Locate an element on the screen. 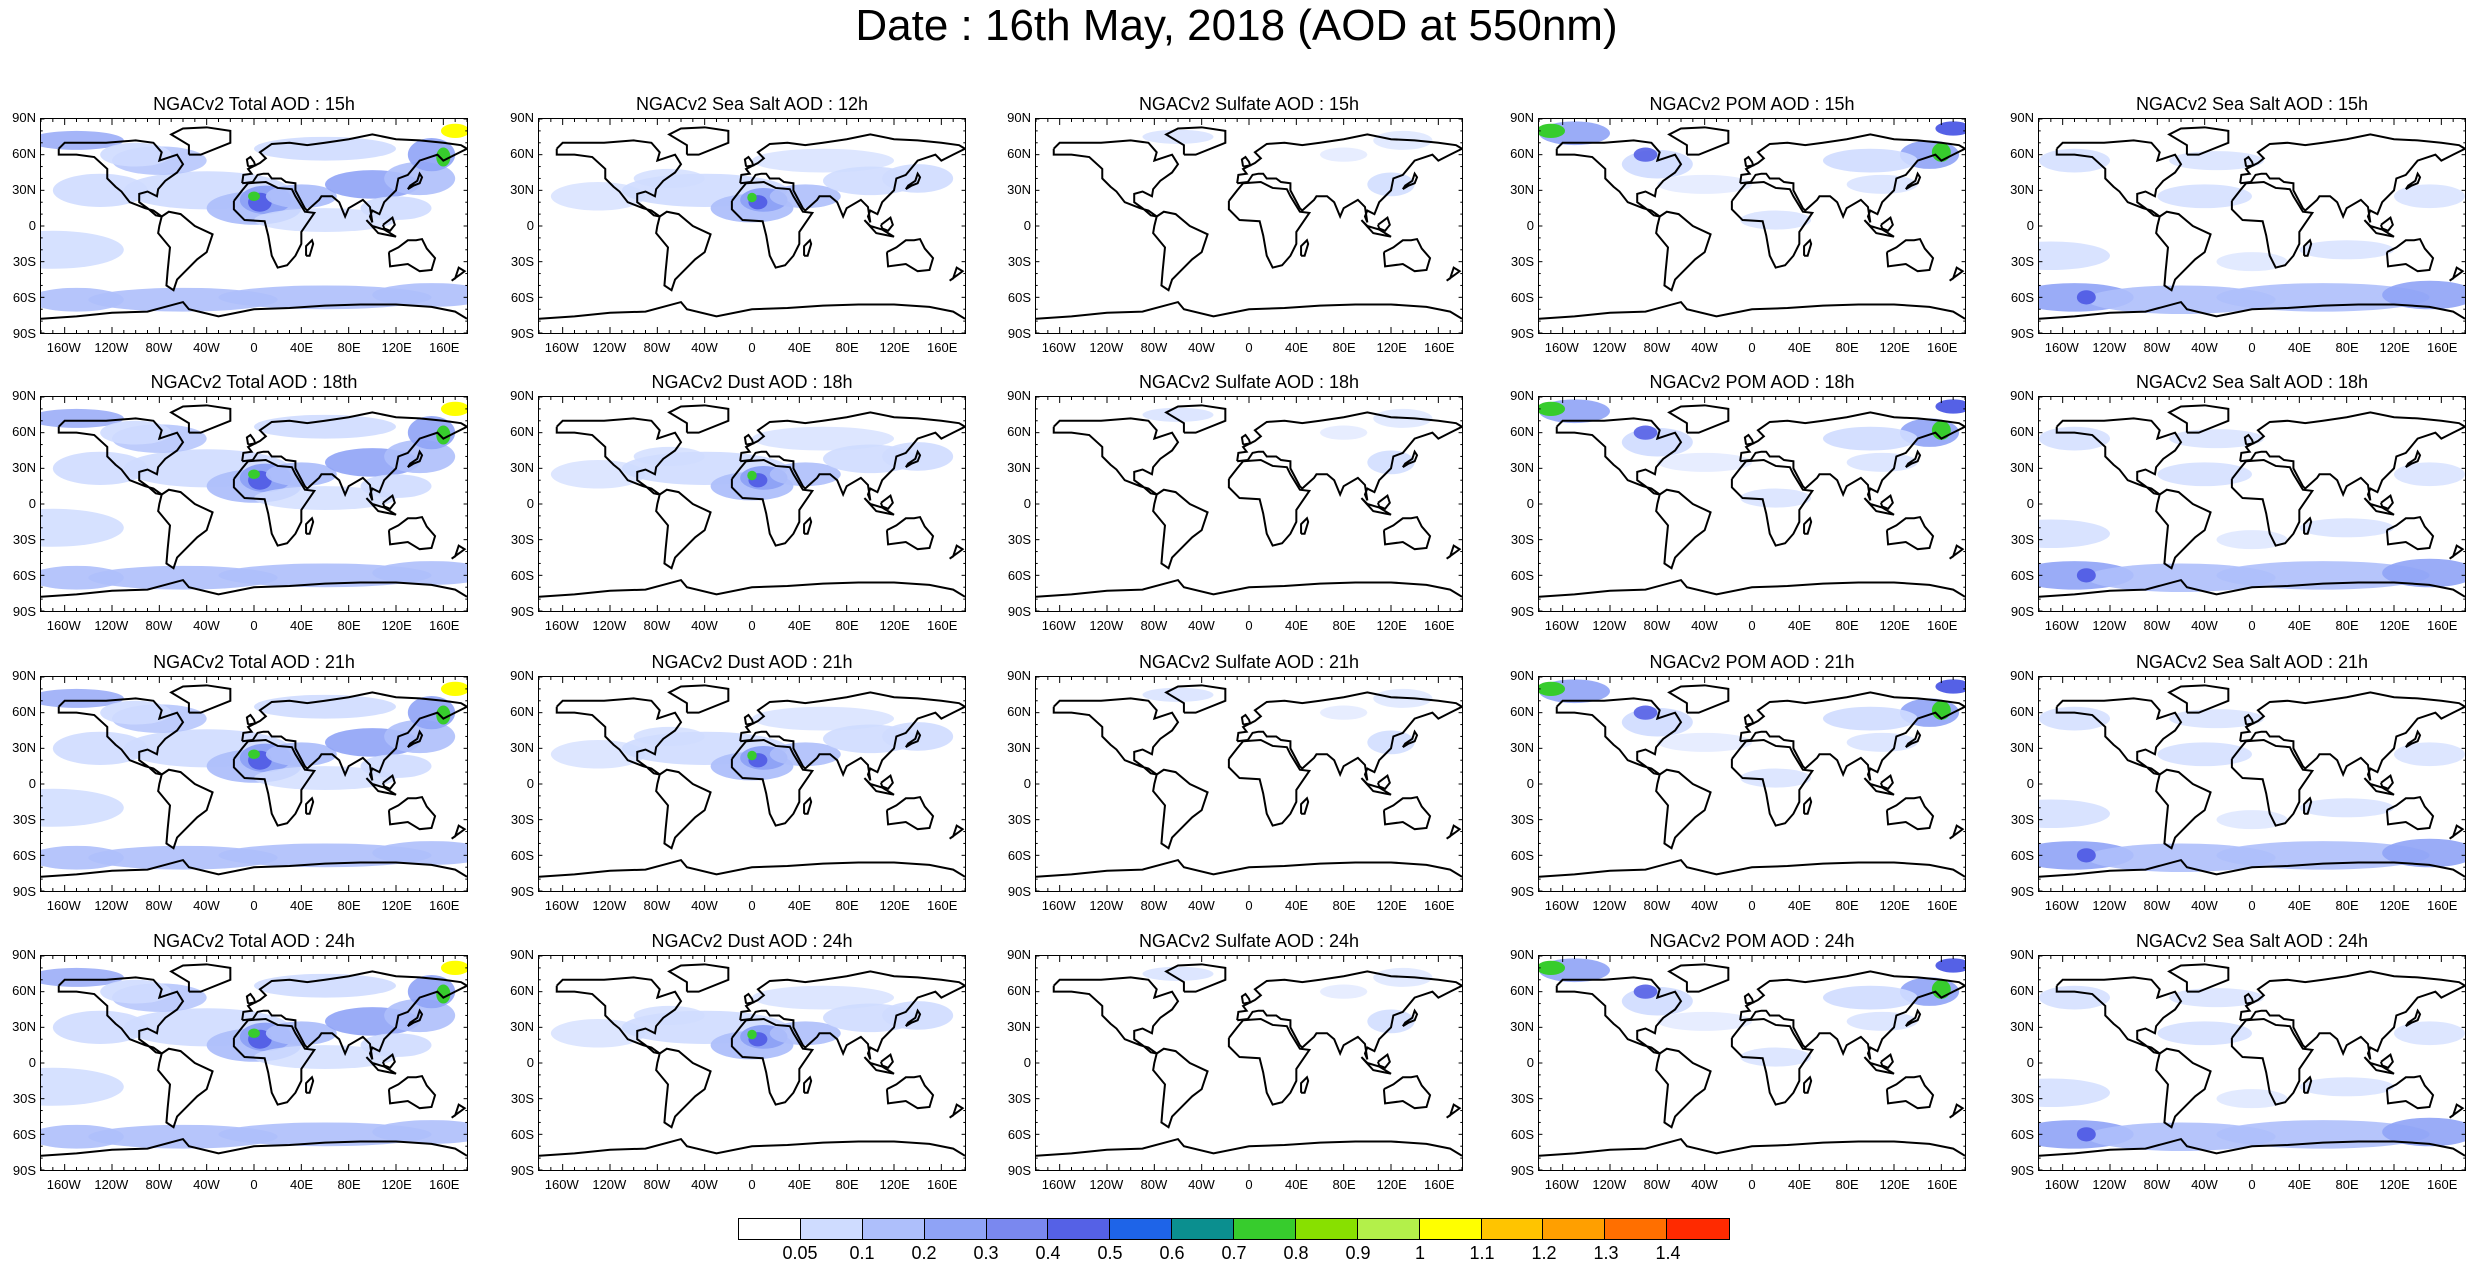  map-panel-title: NGACv2 Total AOD : 24h is located at coordinates (254, 941).